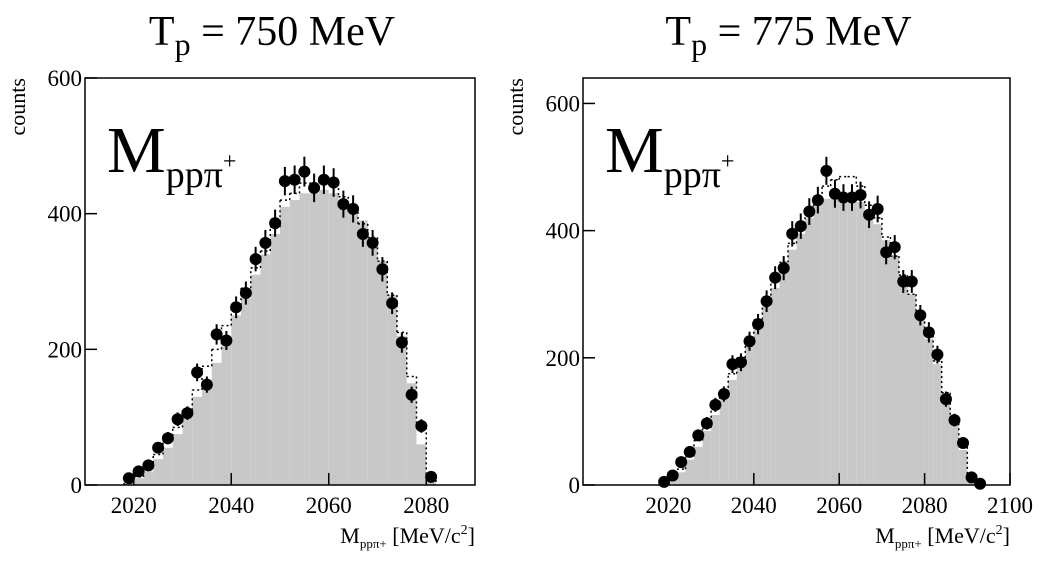  I want to click on title-main: T, so click(678, 32).